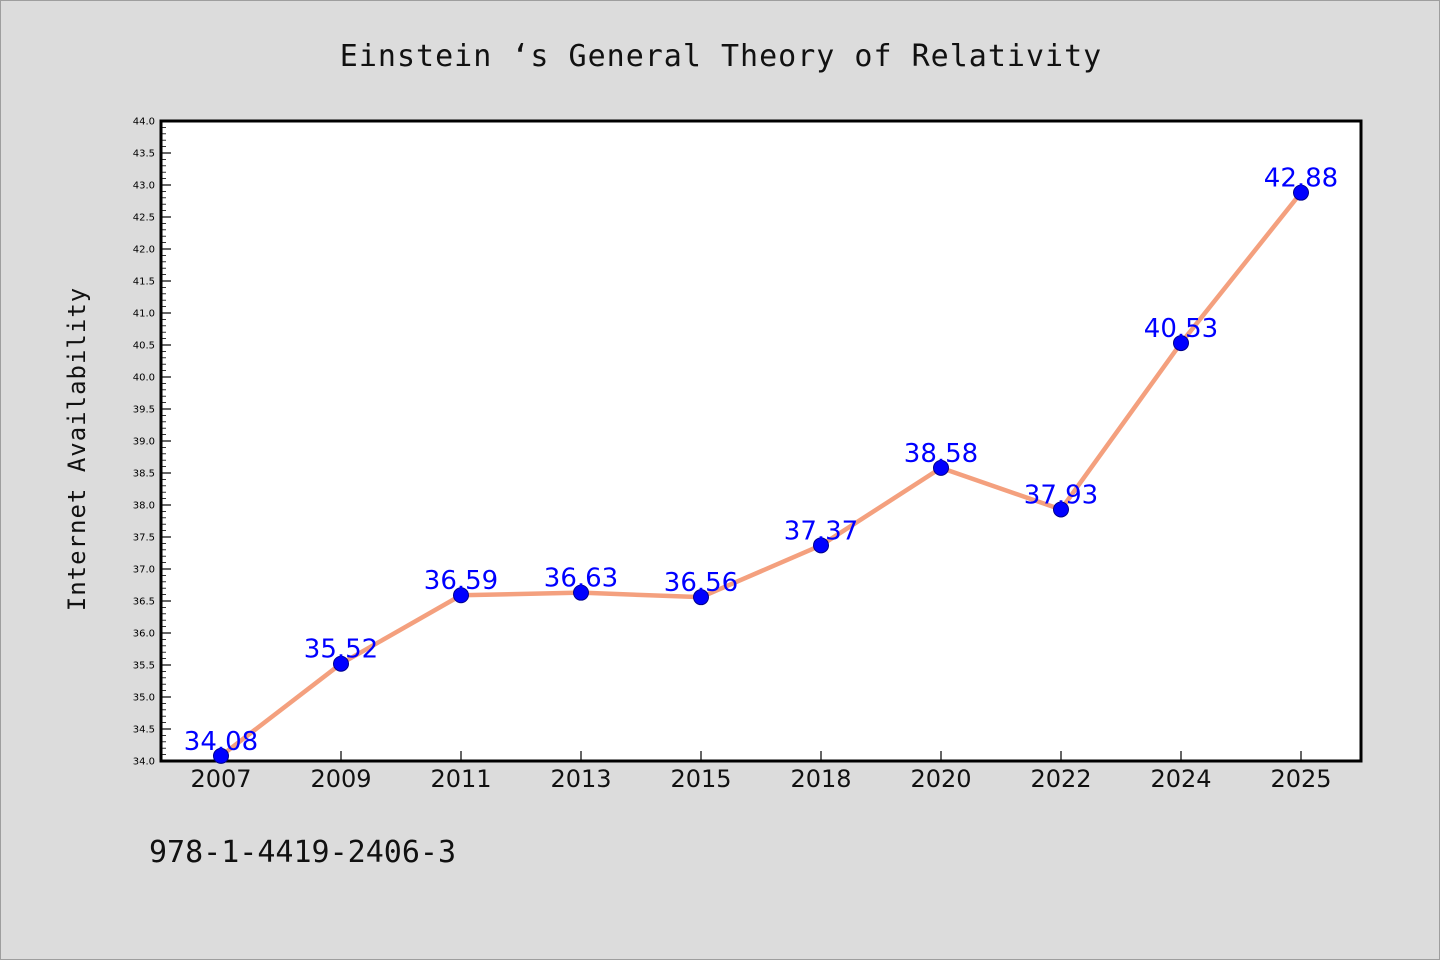 Image resolution: width=1440 pixels, height=960 pixels. I want to click on y-tick-label: 43.0, so click(144, 186).